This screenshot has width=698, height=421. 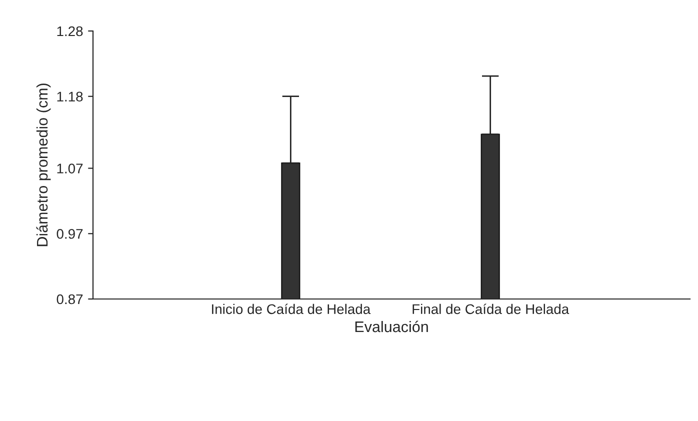 What do you see at coordinates (391, 326) in the screenshot?
I see `x-axis-title: Evaluación` at bounding box center [391, 326].